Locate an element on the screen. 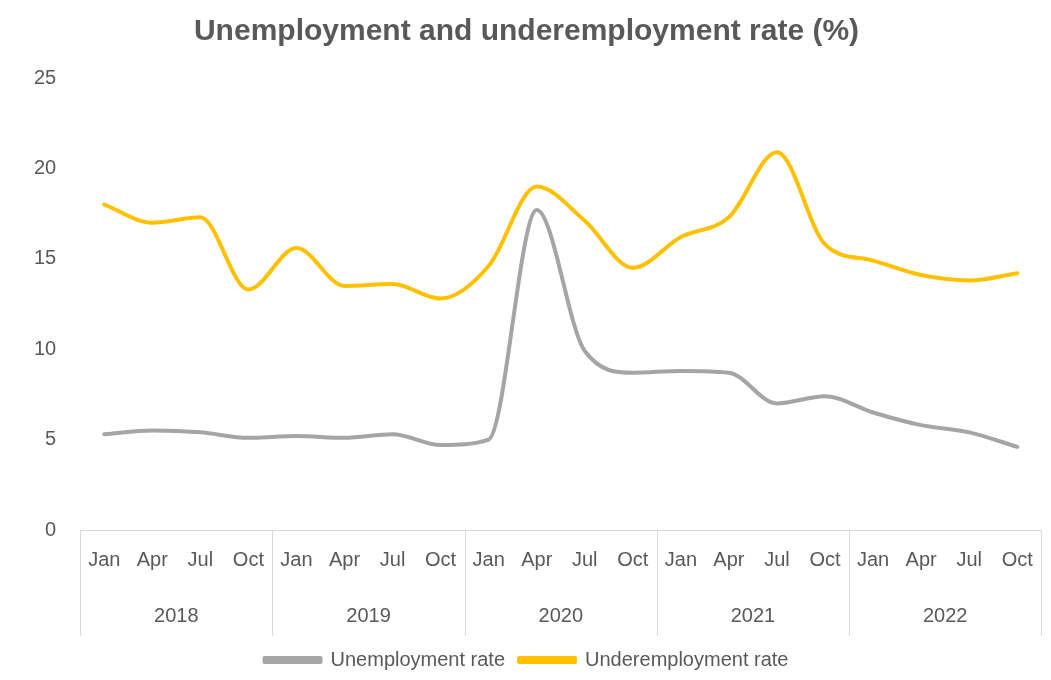 Image resolution: width=1051 pixels, height=680 pixels. chart-title: Unemployment and underemployment rate (%) is located at coordinates (526, 30).